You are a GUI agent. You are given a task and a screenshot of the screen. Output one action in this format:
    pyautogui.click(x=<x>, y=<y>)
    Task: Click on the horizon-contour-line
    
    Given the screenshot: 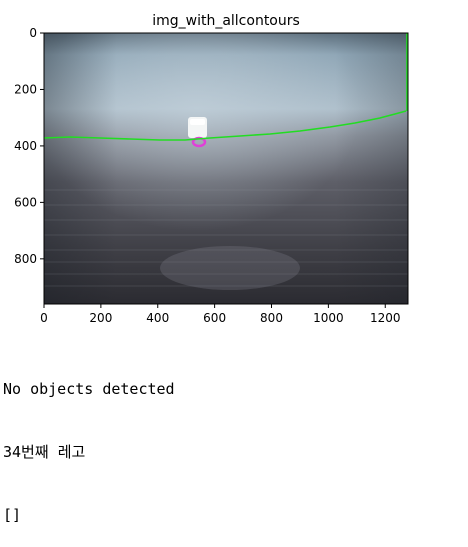 What is the action you would take?
    pyautogui.click(x=225, y=125)
    